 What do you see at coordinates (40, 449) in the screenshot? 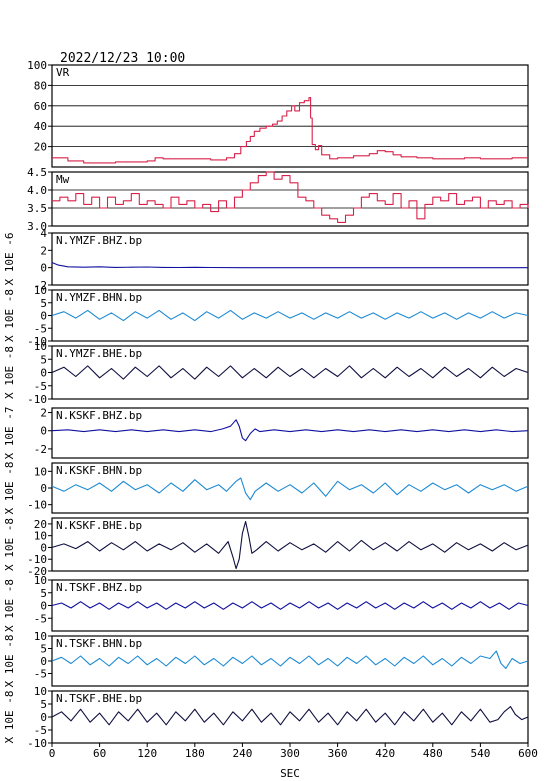
I see `panel-6-ytick-label-1: -2` at bounding box center [40, 449].